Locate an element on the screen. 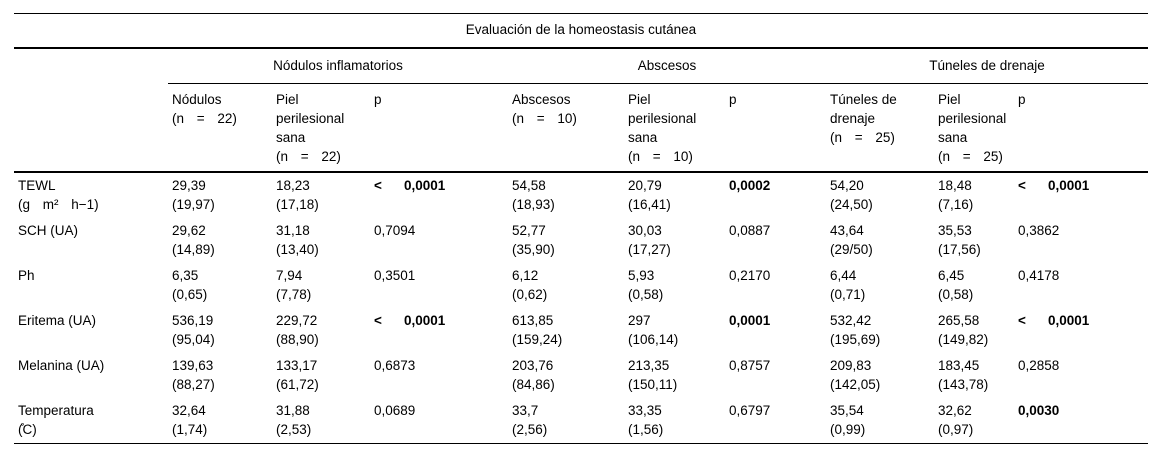 The height and width of the screenshot is (463, 1162). column-header-line: sana is located at coordinates (643, 137).